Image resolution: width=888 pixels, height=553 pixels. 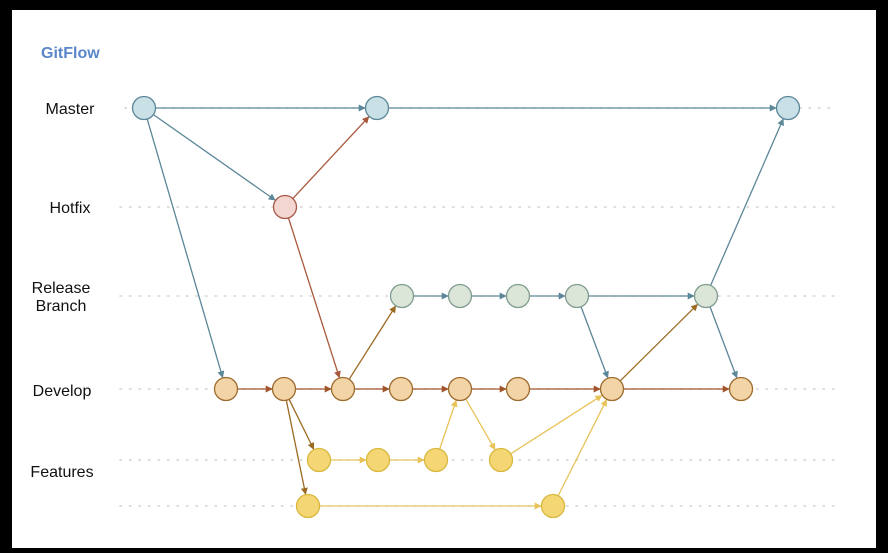 I want to click on commit-release-r3, so click(x=518, y=296).